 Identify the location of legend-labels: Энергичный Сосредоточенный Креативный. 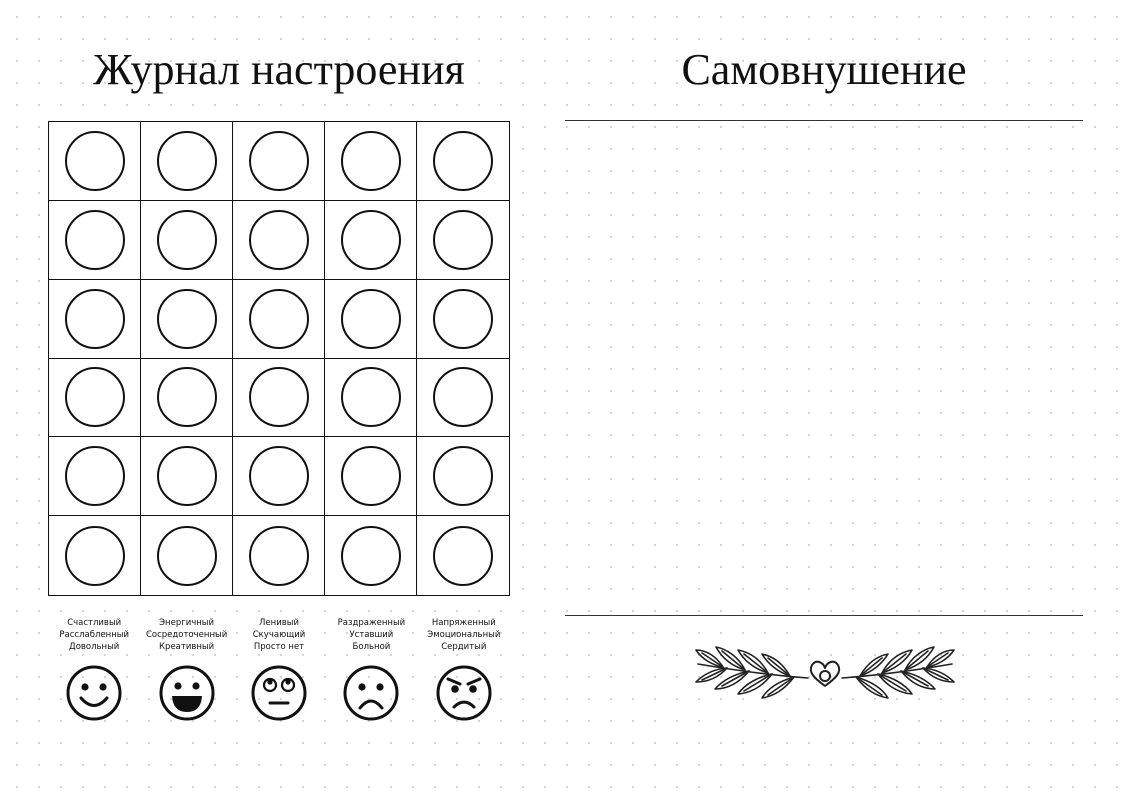
(186, 635).